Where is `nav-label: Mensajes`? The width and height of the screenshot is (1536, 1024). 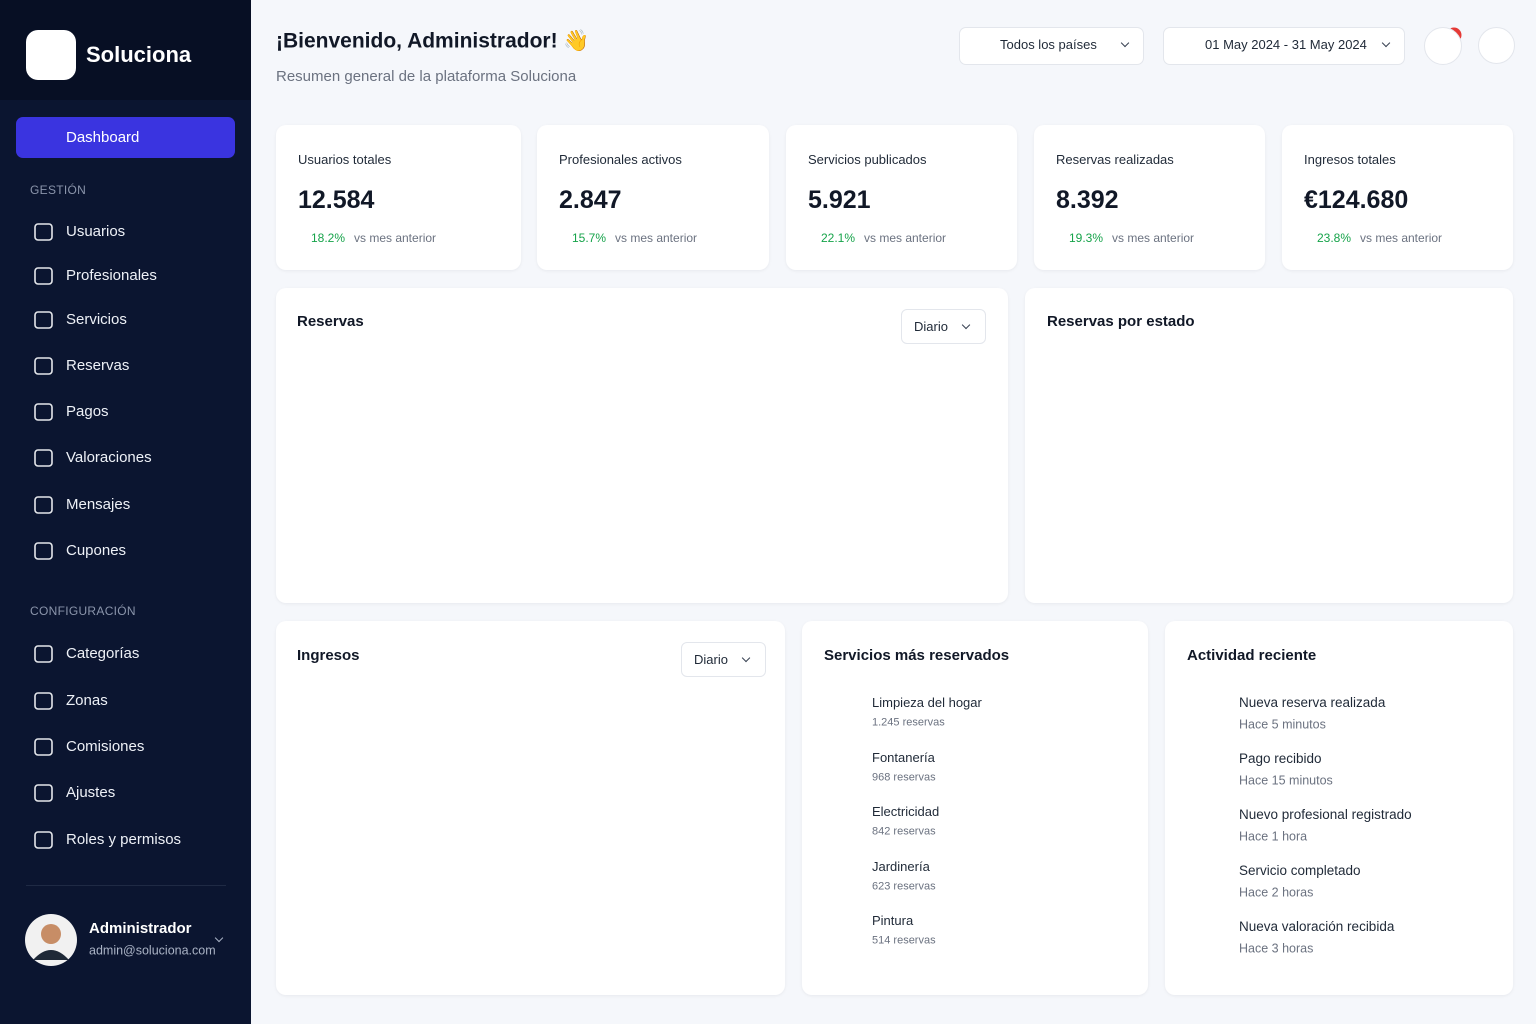 nav-label: Mensajes is located at coordinates (98, 504).